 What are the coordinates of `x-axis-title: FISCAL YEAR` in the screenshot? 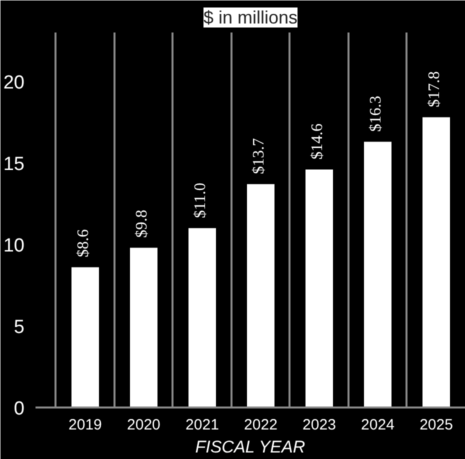 It's located at (250, 447).